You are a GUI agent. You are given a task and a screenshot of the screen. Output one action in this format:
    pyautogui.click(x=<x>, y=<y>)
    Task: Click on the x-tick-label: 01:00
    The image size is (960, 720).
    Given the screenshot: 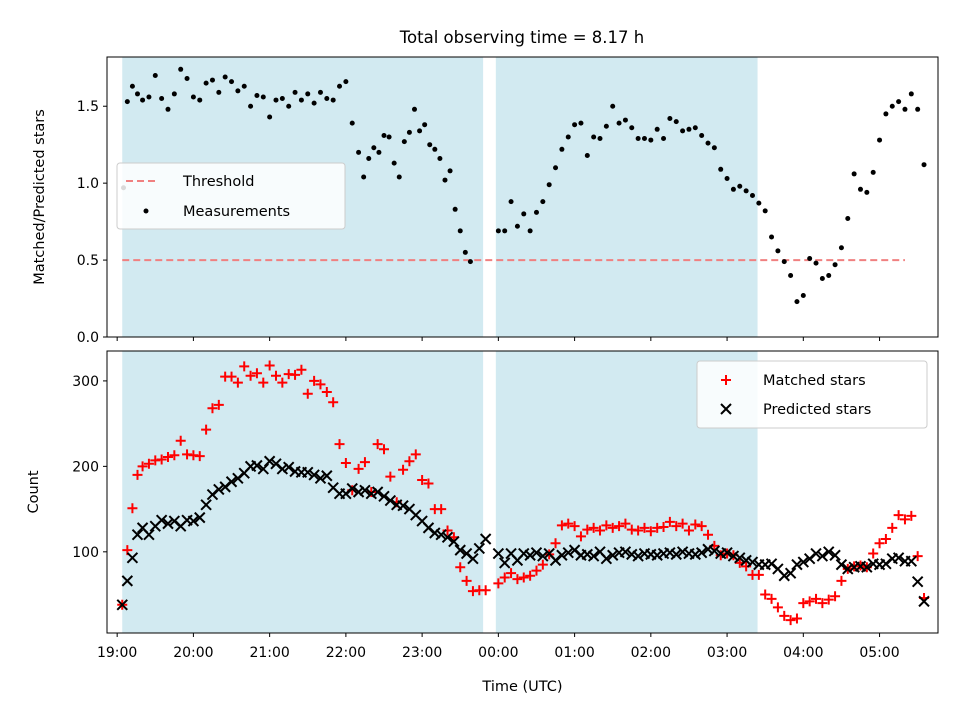 What is the action you would take?
    pyautogui.click(x=574, y=653)
    